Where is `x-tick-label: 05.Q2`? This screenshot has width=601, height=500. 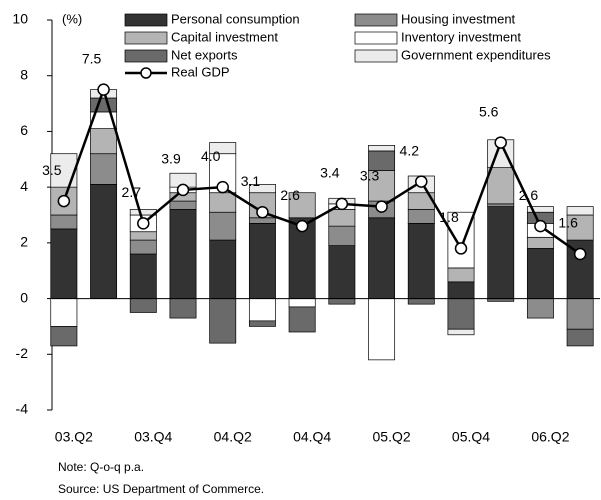 x-tick-label: 05.Q2 is located at coordinates (392, 437).